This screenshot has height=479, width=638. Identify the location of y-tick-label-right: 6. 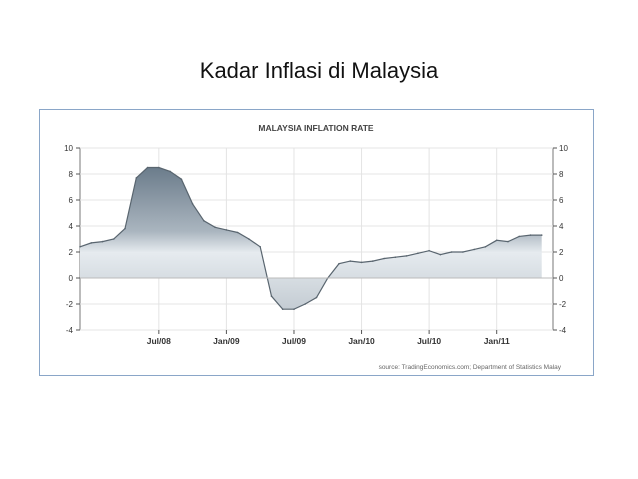
(561, 200).